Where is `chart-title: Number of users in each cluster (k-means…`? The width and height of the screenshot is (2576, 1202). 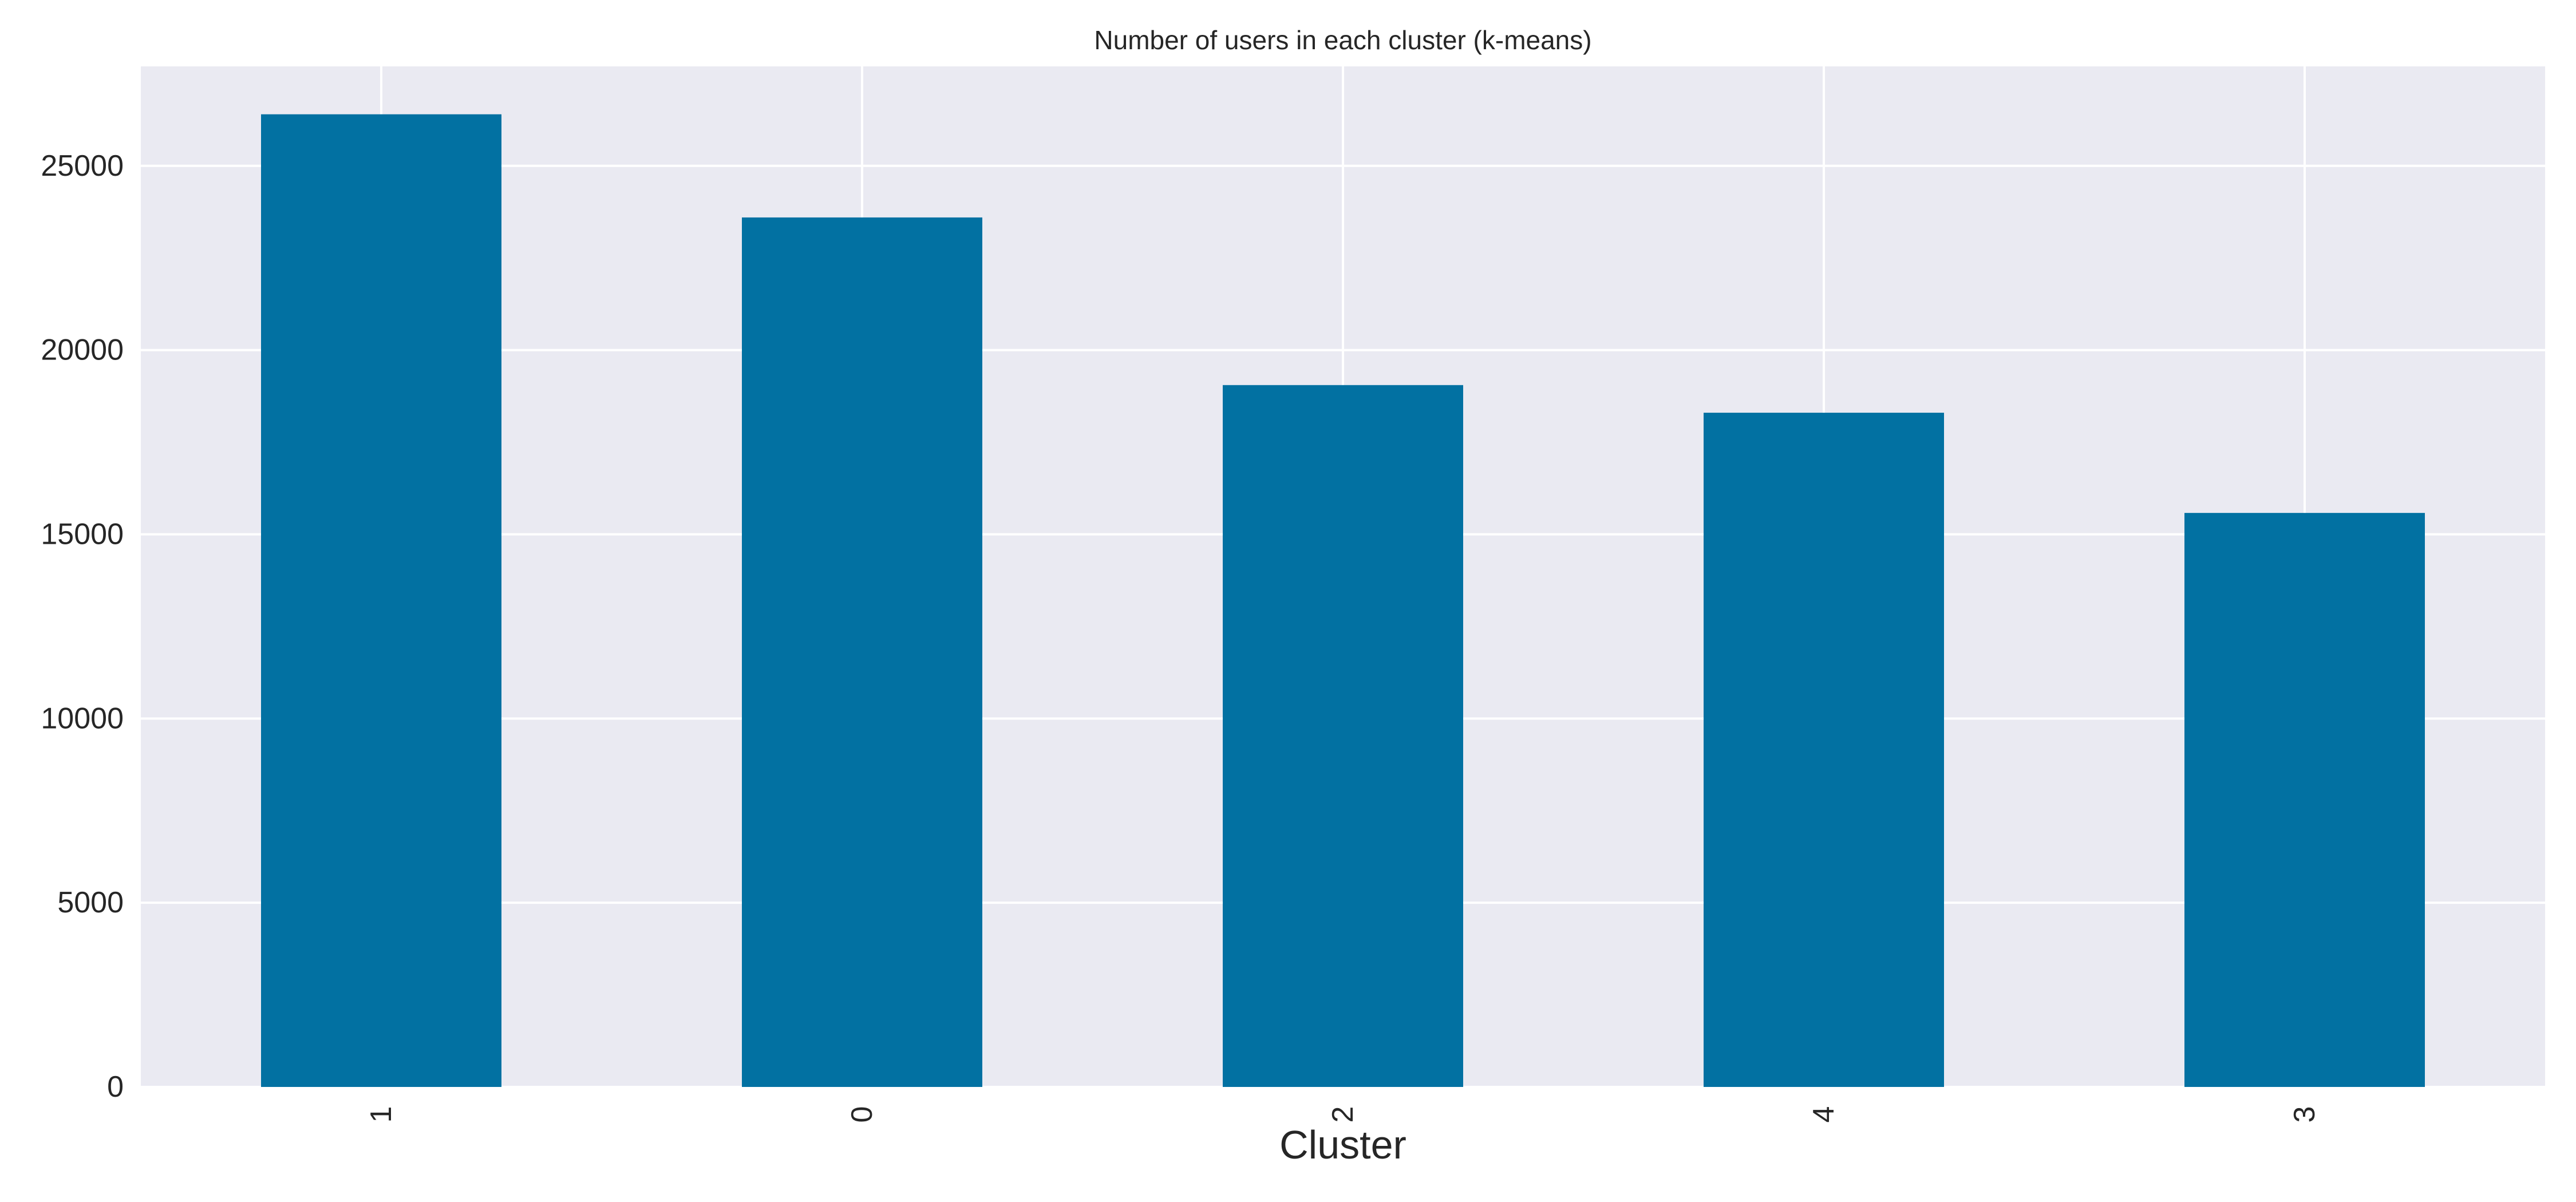
chart-title: Number of users in each cluster (k-means… is located at coordinates (1342, 40).